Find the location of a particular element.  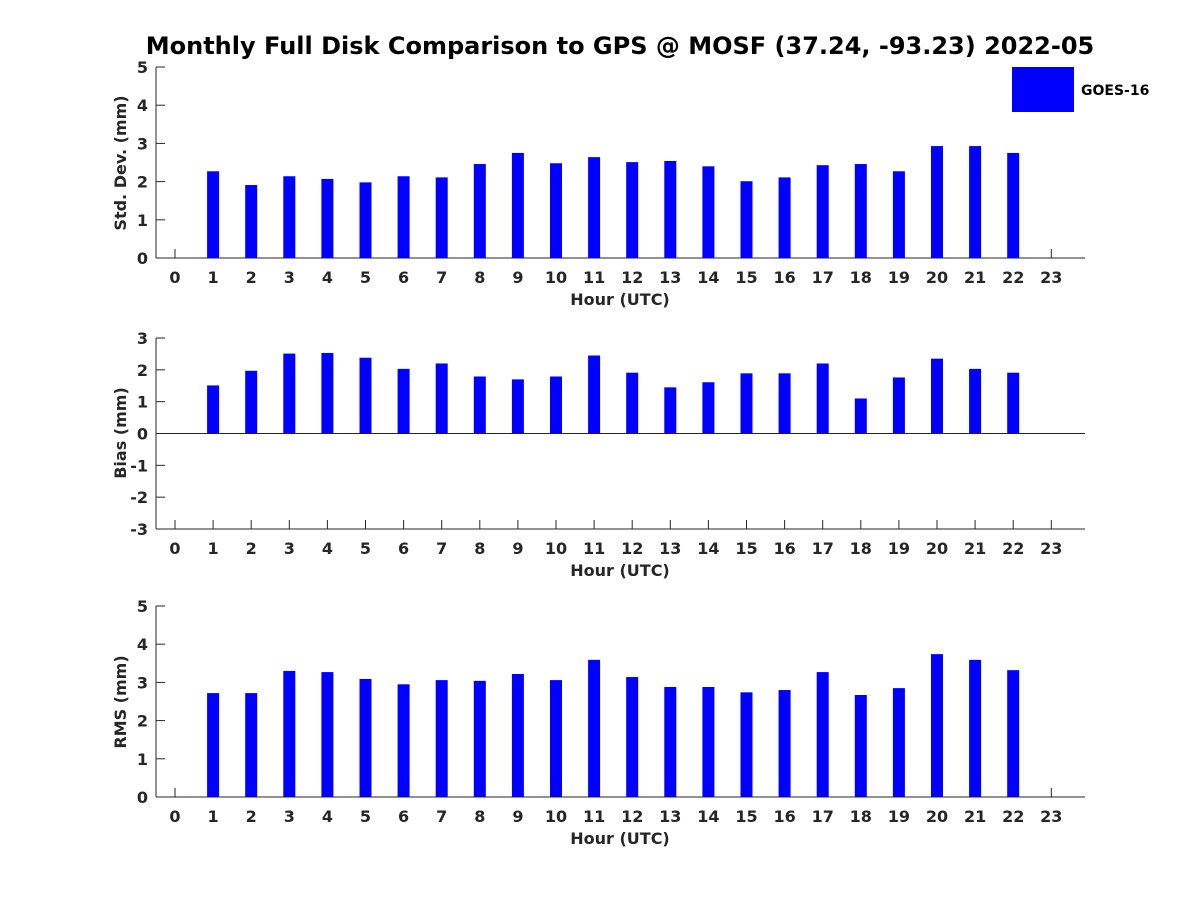

rms-x-tick-label: 21 is located at coordinates (975, 816).